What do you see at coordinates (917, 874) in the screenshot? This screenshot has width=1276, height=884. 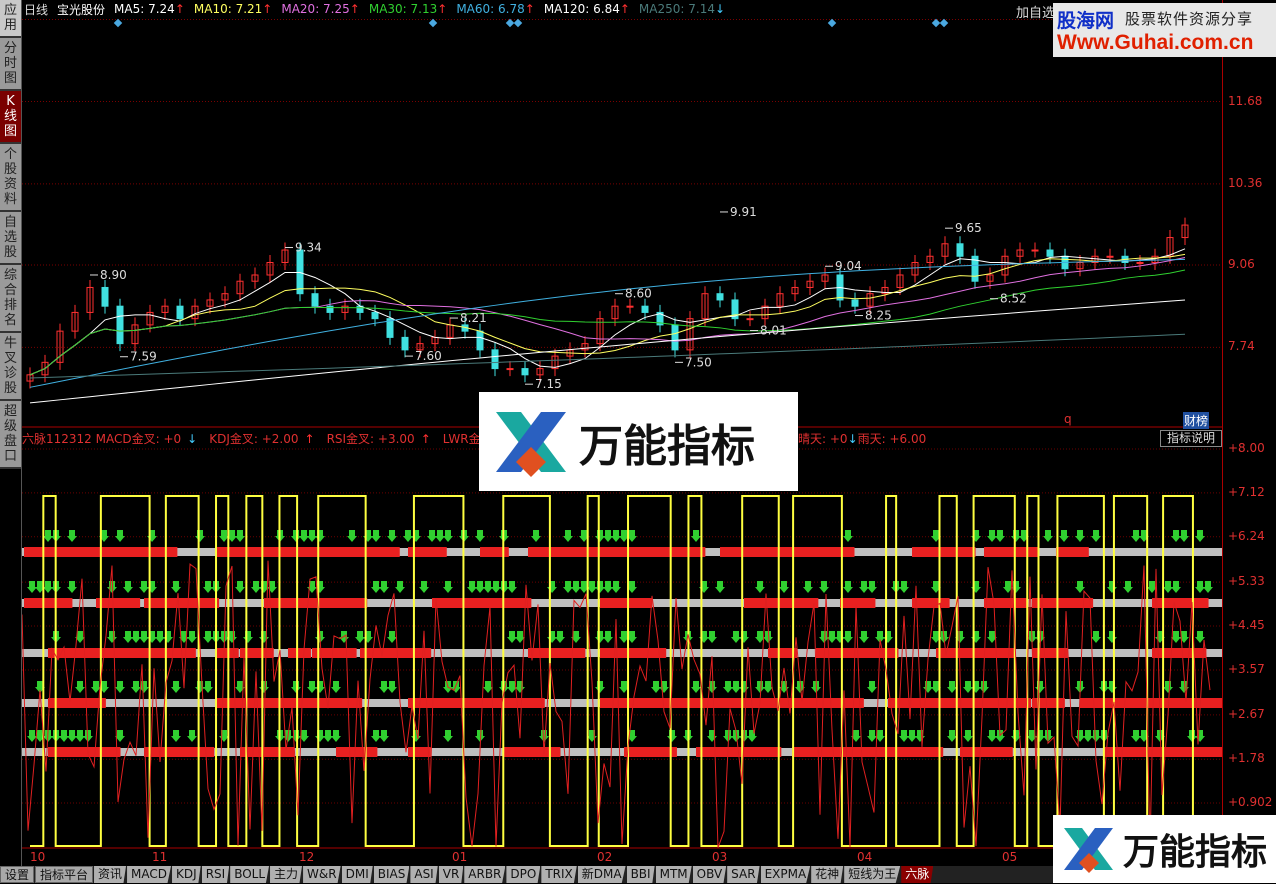 I see `tab-24: 六脉` at bounding box center [917, 874].